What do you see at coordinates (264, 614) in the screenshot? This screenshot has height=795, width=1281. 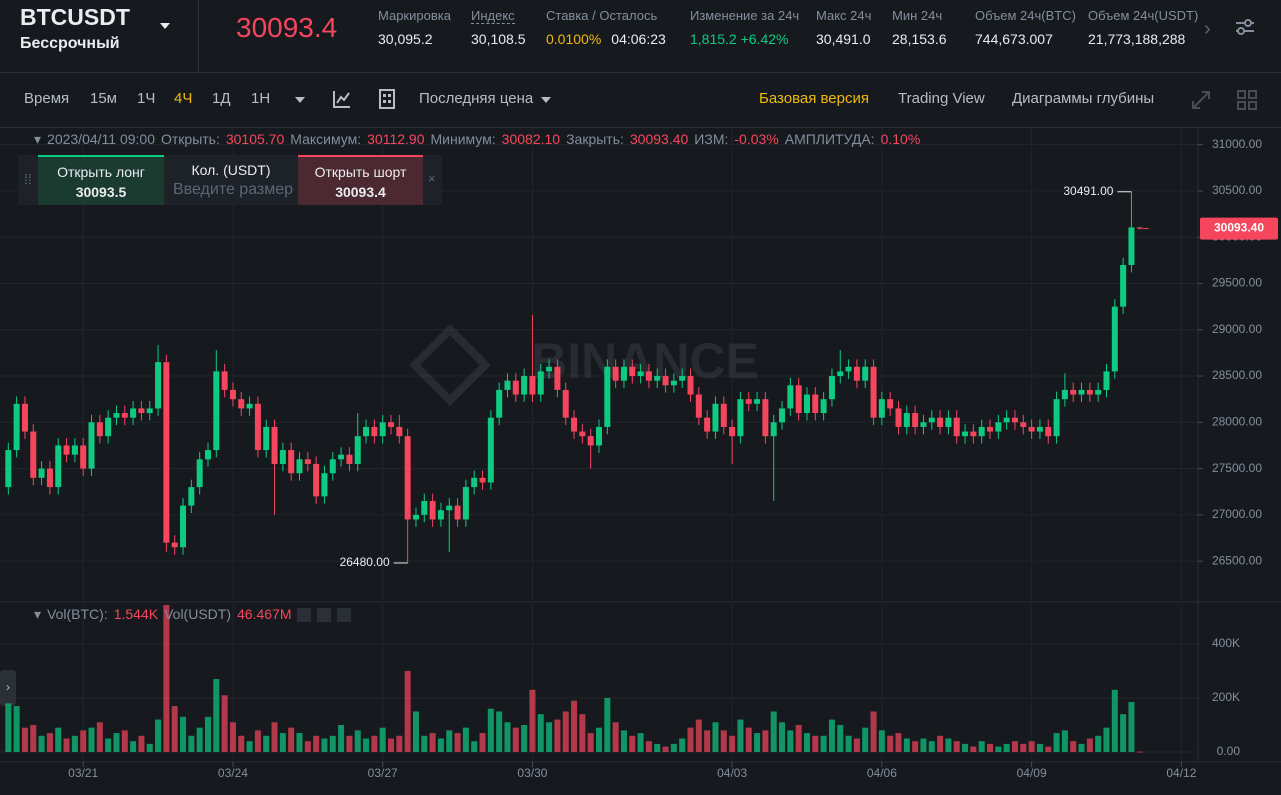 I see `volume-legend-value: 46.467M` at bounding box center [264, 614].